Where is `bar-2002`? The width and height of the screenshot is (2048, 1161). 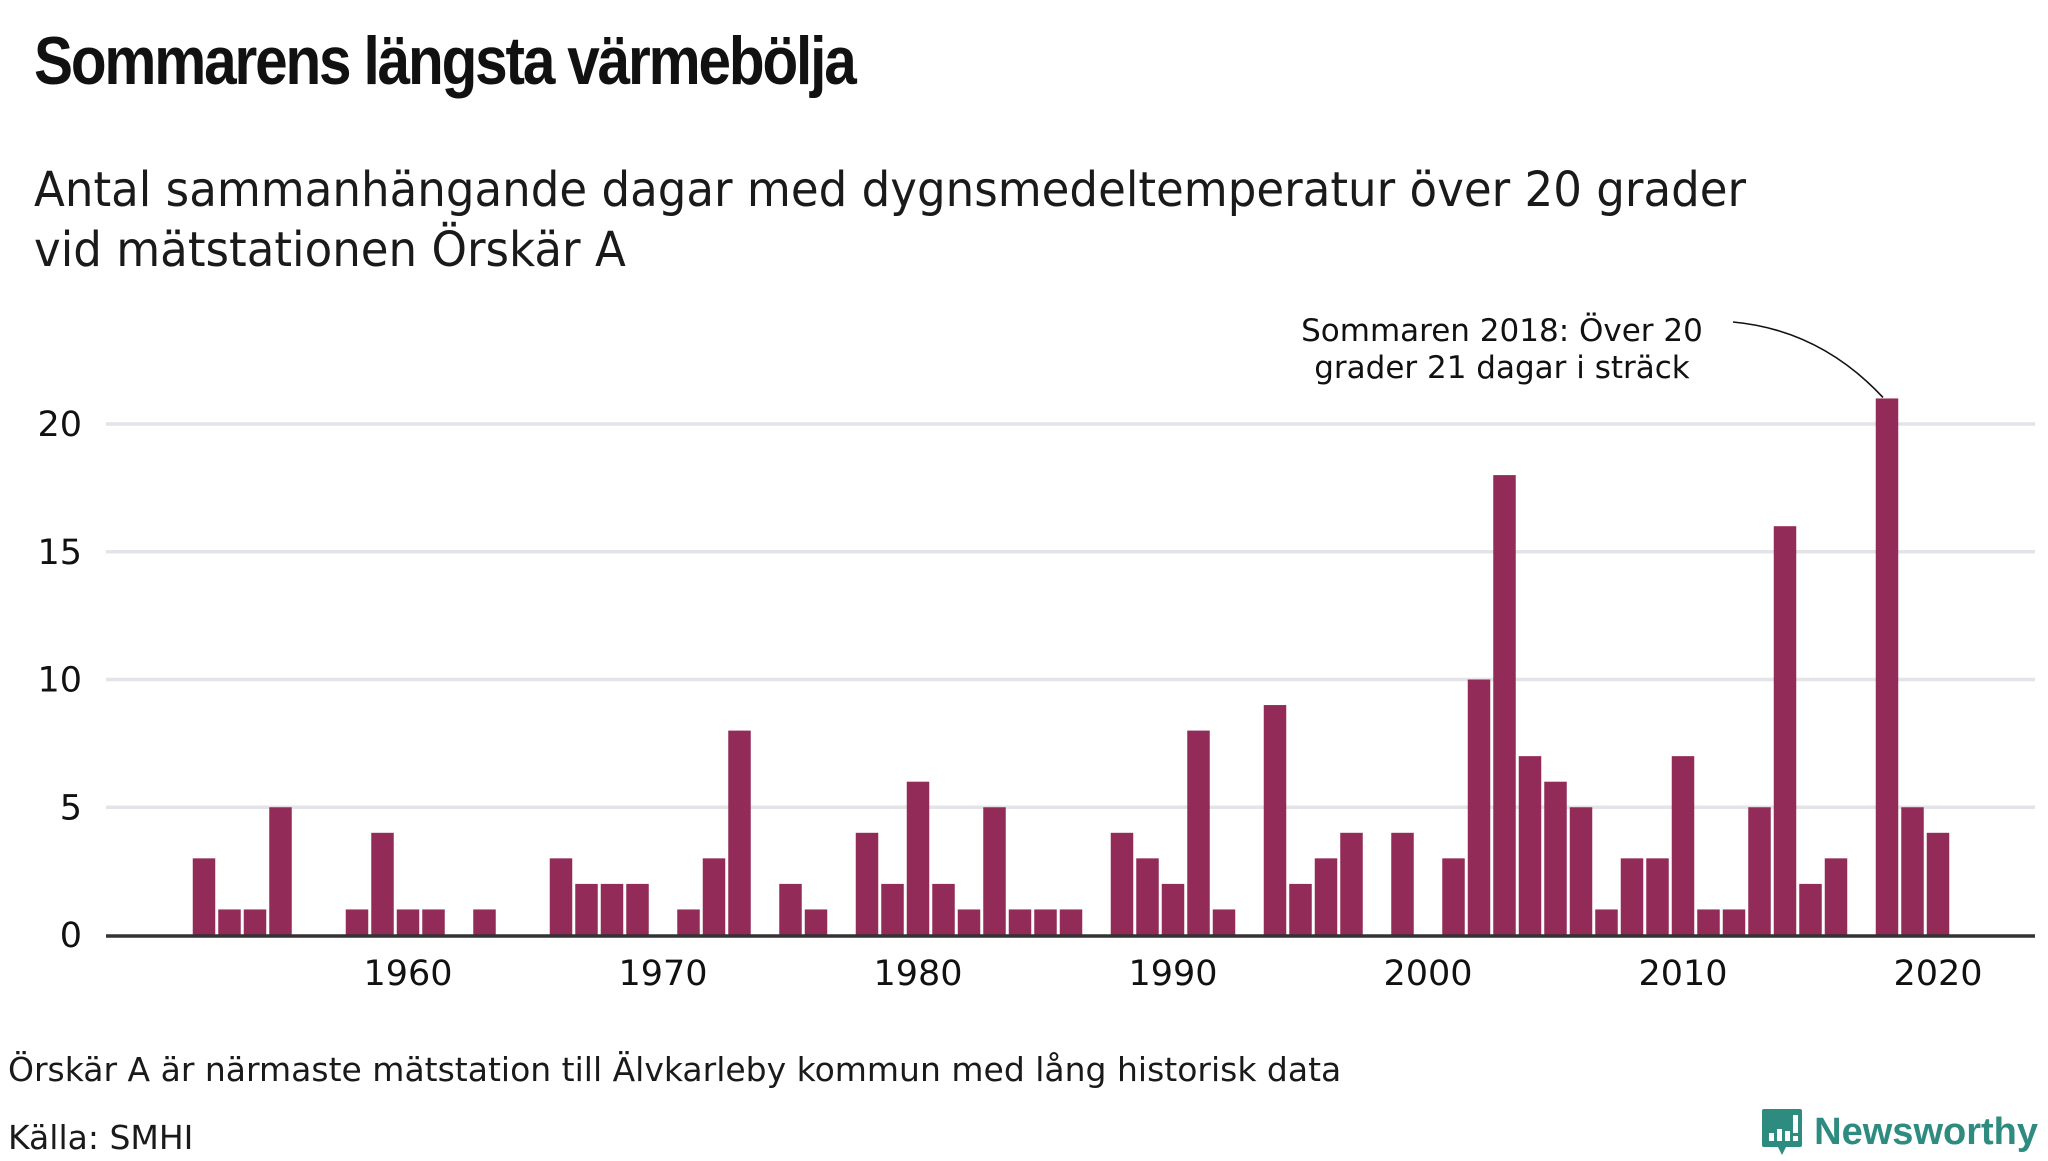
bar-2002 is located at coordinates (1479, 807).